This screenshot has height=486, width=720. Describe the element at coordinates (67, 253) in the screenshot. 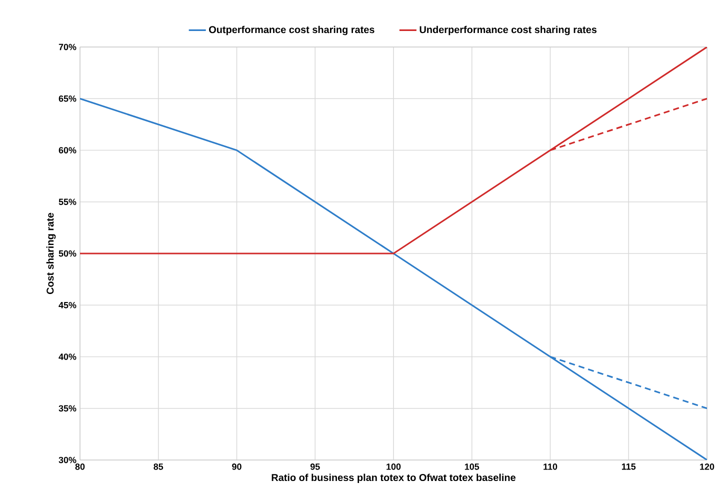

I see `y-tick-label: 50%` at that location.